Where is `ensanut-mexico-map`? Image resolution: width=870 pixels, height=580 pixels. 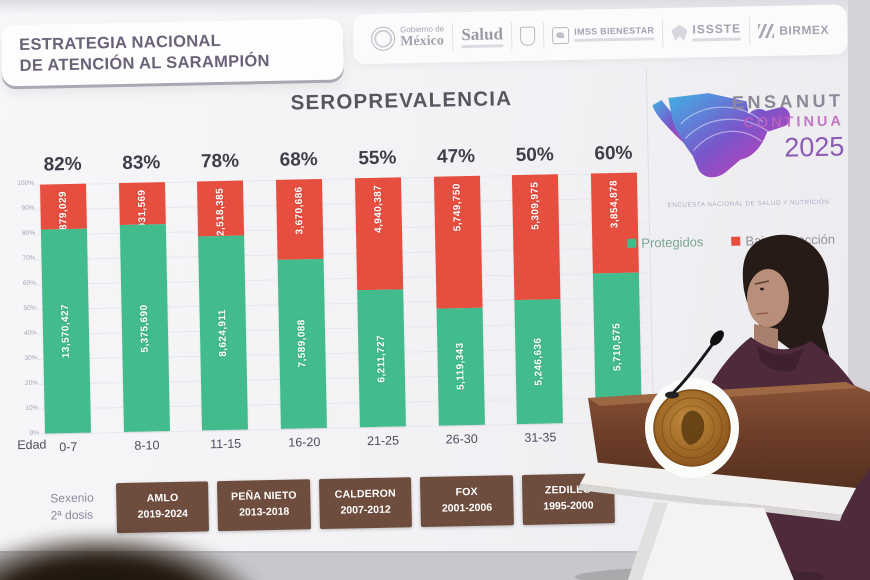
ensanut-mexico-map is located at coordinates (721, 135).